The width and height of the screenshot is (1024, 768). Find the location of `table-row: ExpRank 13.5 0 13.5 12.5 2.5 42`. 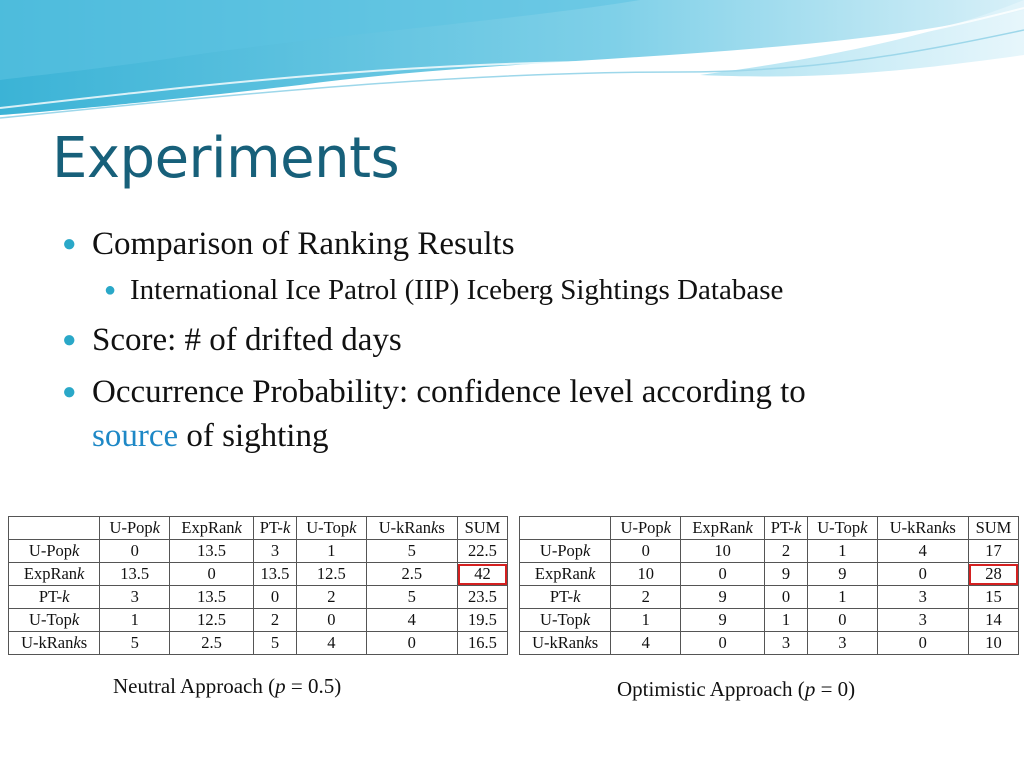

table-row: ExpRank 13.5 0 13.5 12.5 2.5 42 is located at coordinates (258, 574).